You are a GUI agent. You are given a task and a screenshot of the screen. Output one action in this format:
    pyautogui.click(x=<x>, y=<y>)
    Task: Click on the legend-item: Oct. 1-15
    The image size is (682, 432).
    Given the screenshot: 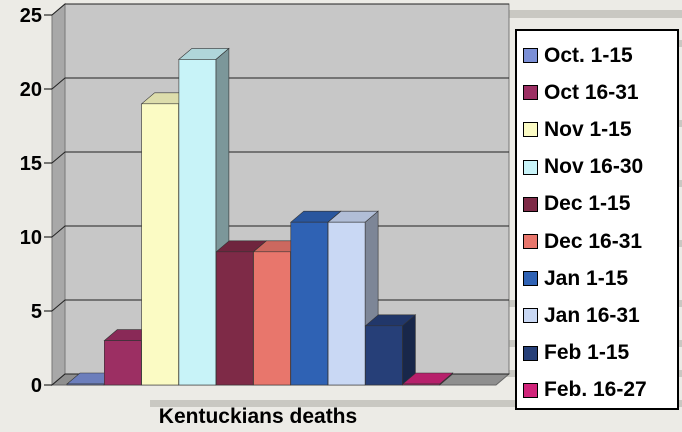 What is the action you would take?
    pyautogui.click(x=600, y=55)
    